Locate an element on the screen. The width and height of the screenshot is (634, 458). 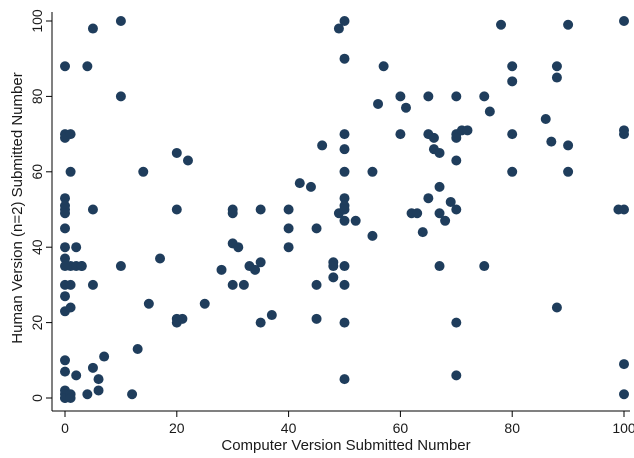
x-tick-label: 100 is located at coordinates (623, 428).